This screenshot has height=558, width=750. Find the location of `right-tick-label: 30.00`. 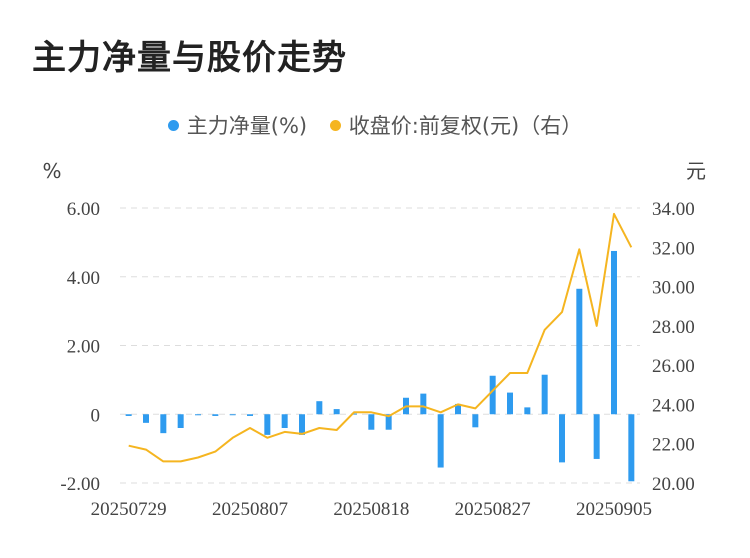

right-tick-label: 30.00 is located at coordinates (673, 288).